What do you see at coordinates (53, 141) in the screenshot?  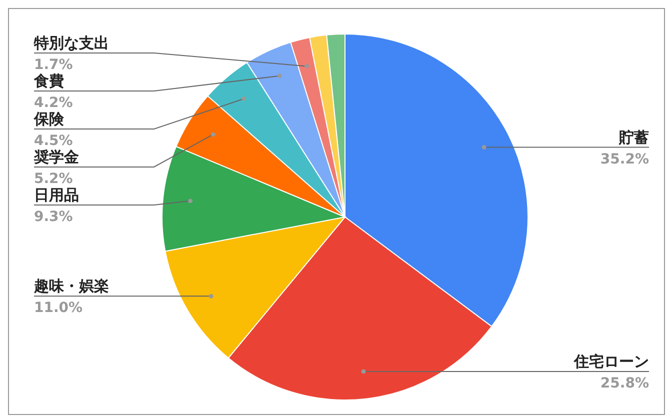 I see `data-label: 4.5%` at bounding box center [53, 141].